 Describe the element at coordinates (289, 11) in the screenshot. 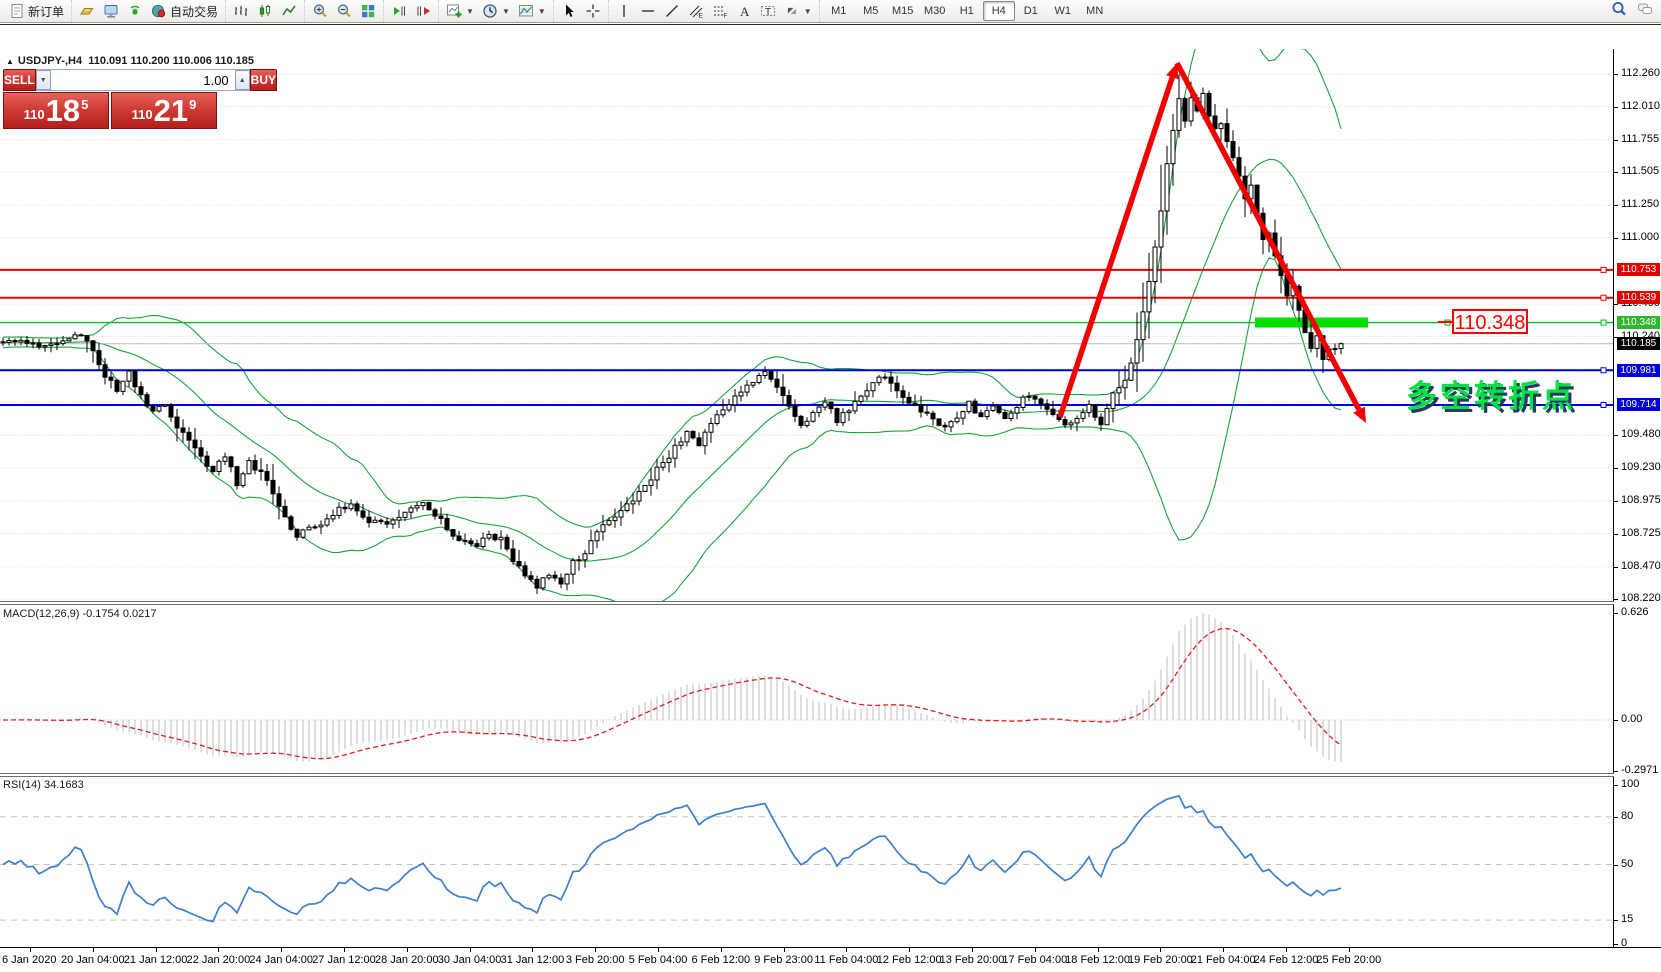

I see `line-chart-button` at that location.